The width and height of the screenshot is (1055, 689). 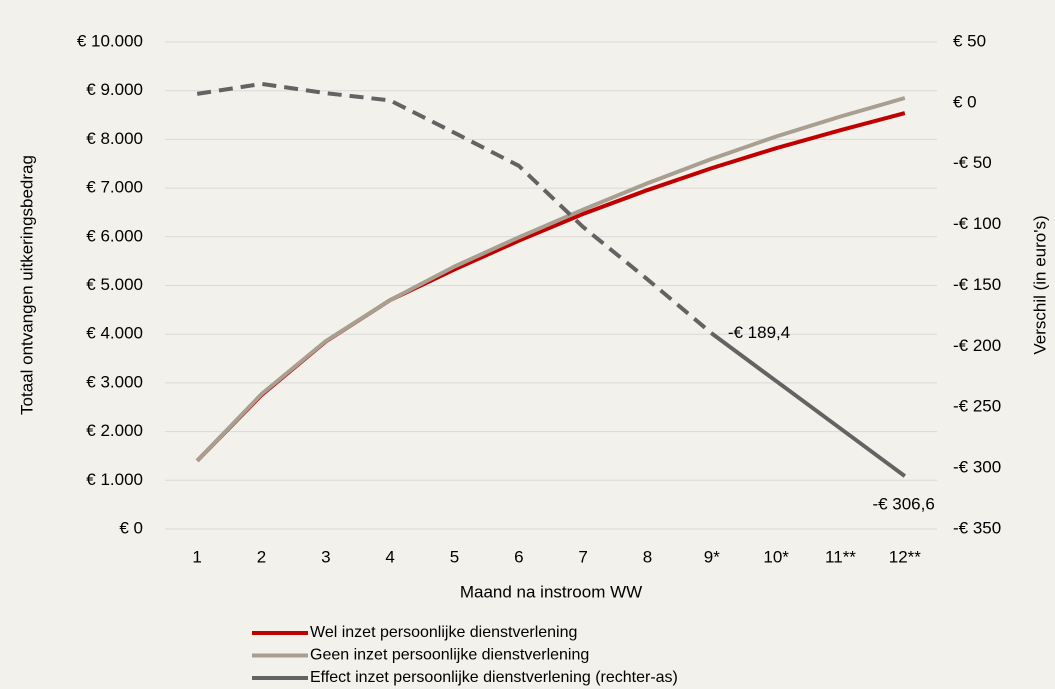 I want to click on data-label: -€ 189,4, so click(x=759, y=332).